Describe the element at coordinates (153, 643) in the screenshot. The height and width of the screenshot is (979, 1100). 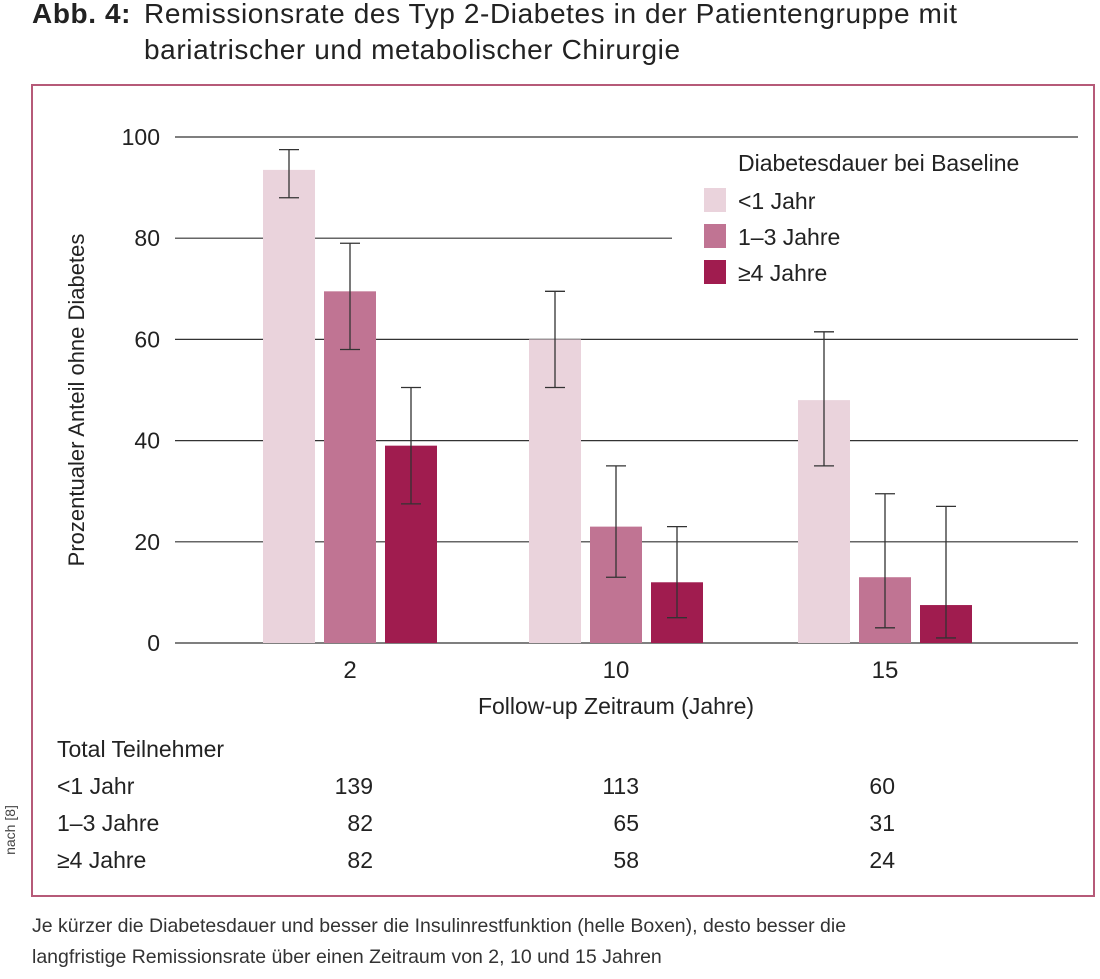
I see `y-tick-label: 0` at that location.